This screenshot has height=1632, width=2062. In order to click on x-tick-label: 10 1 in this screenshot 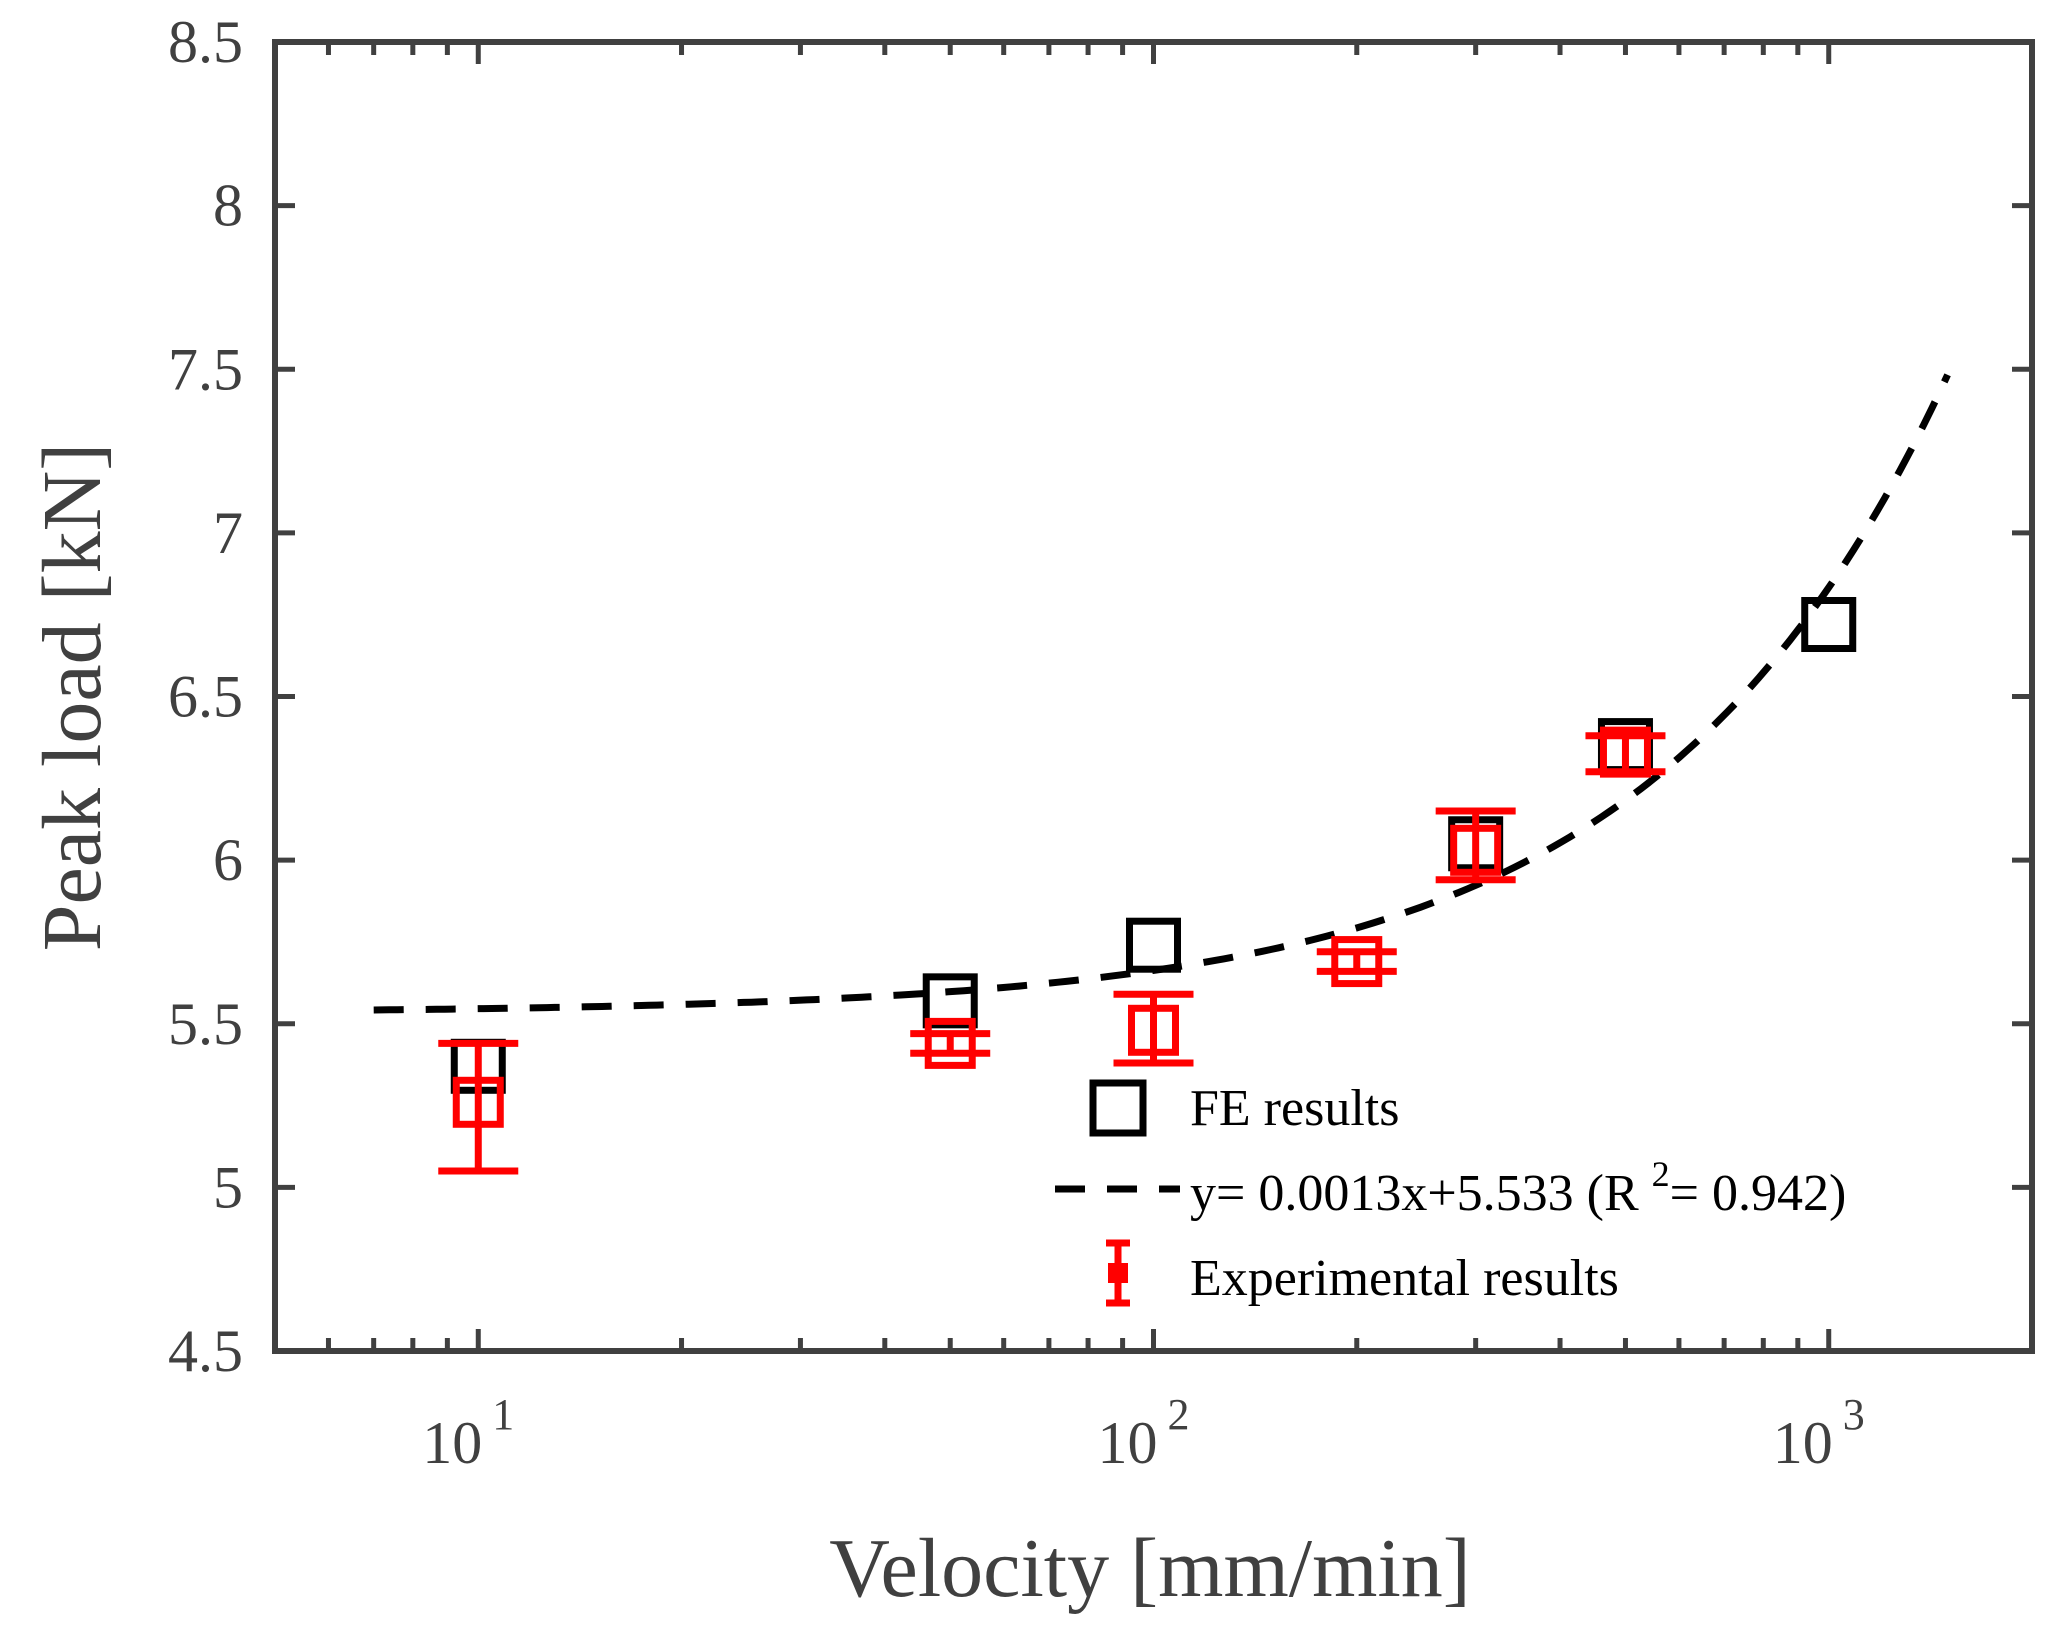, I will do `click(468, 1433)`.